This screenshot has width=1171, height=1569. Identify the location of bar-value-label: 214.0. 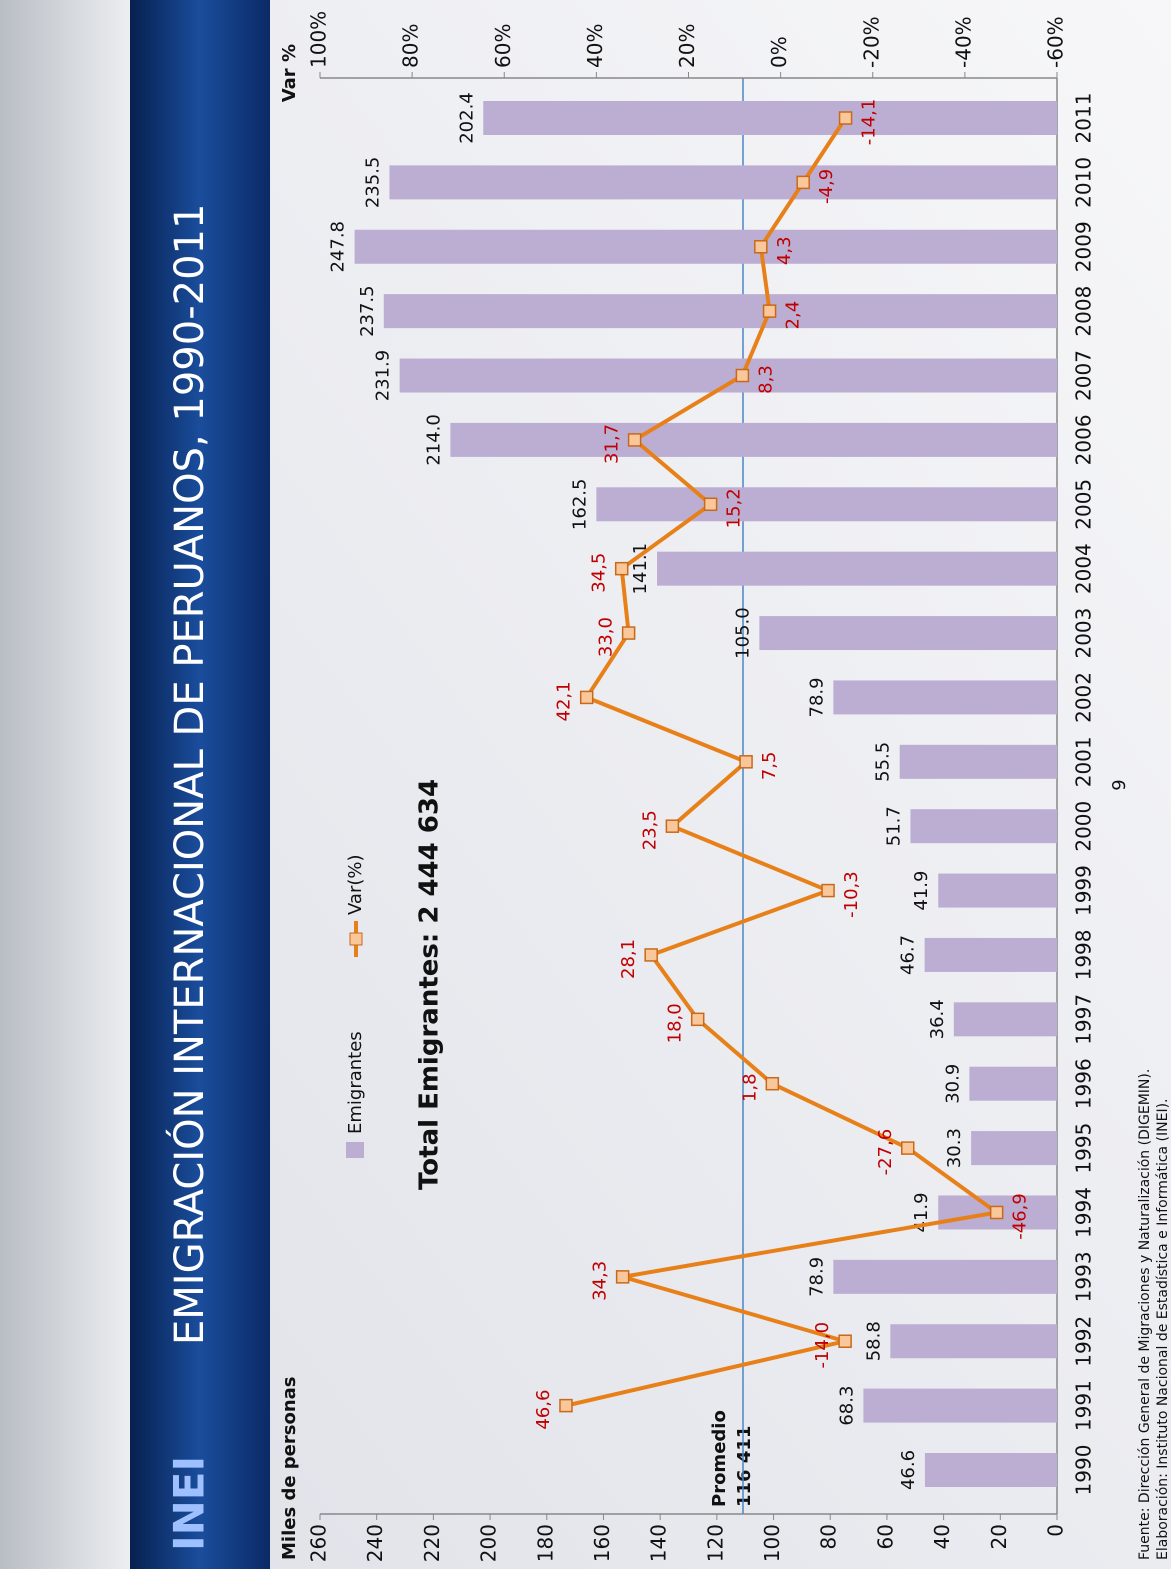
(433, 440).